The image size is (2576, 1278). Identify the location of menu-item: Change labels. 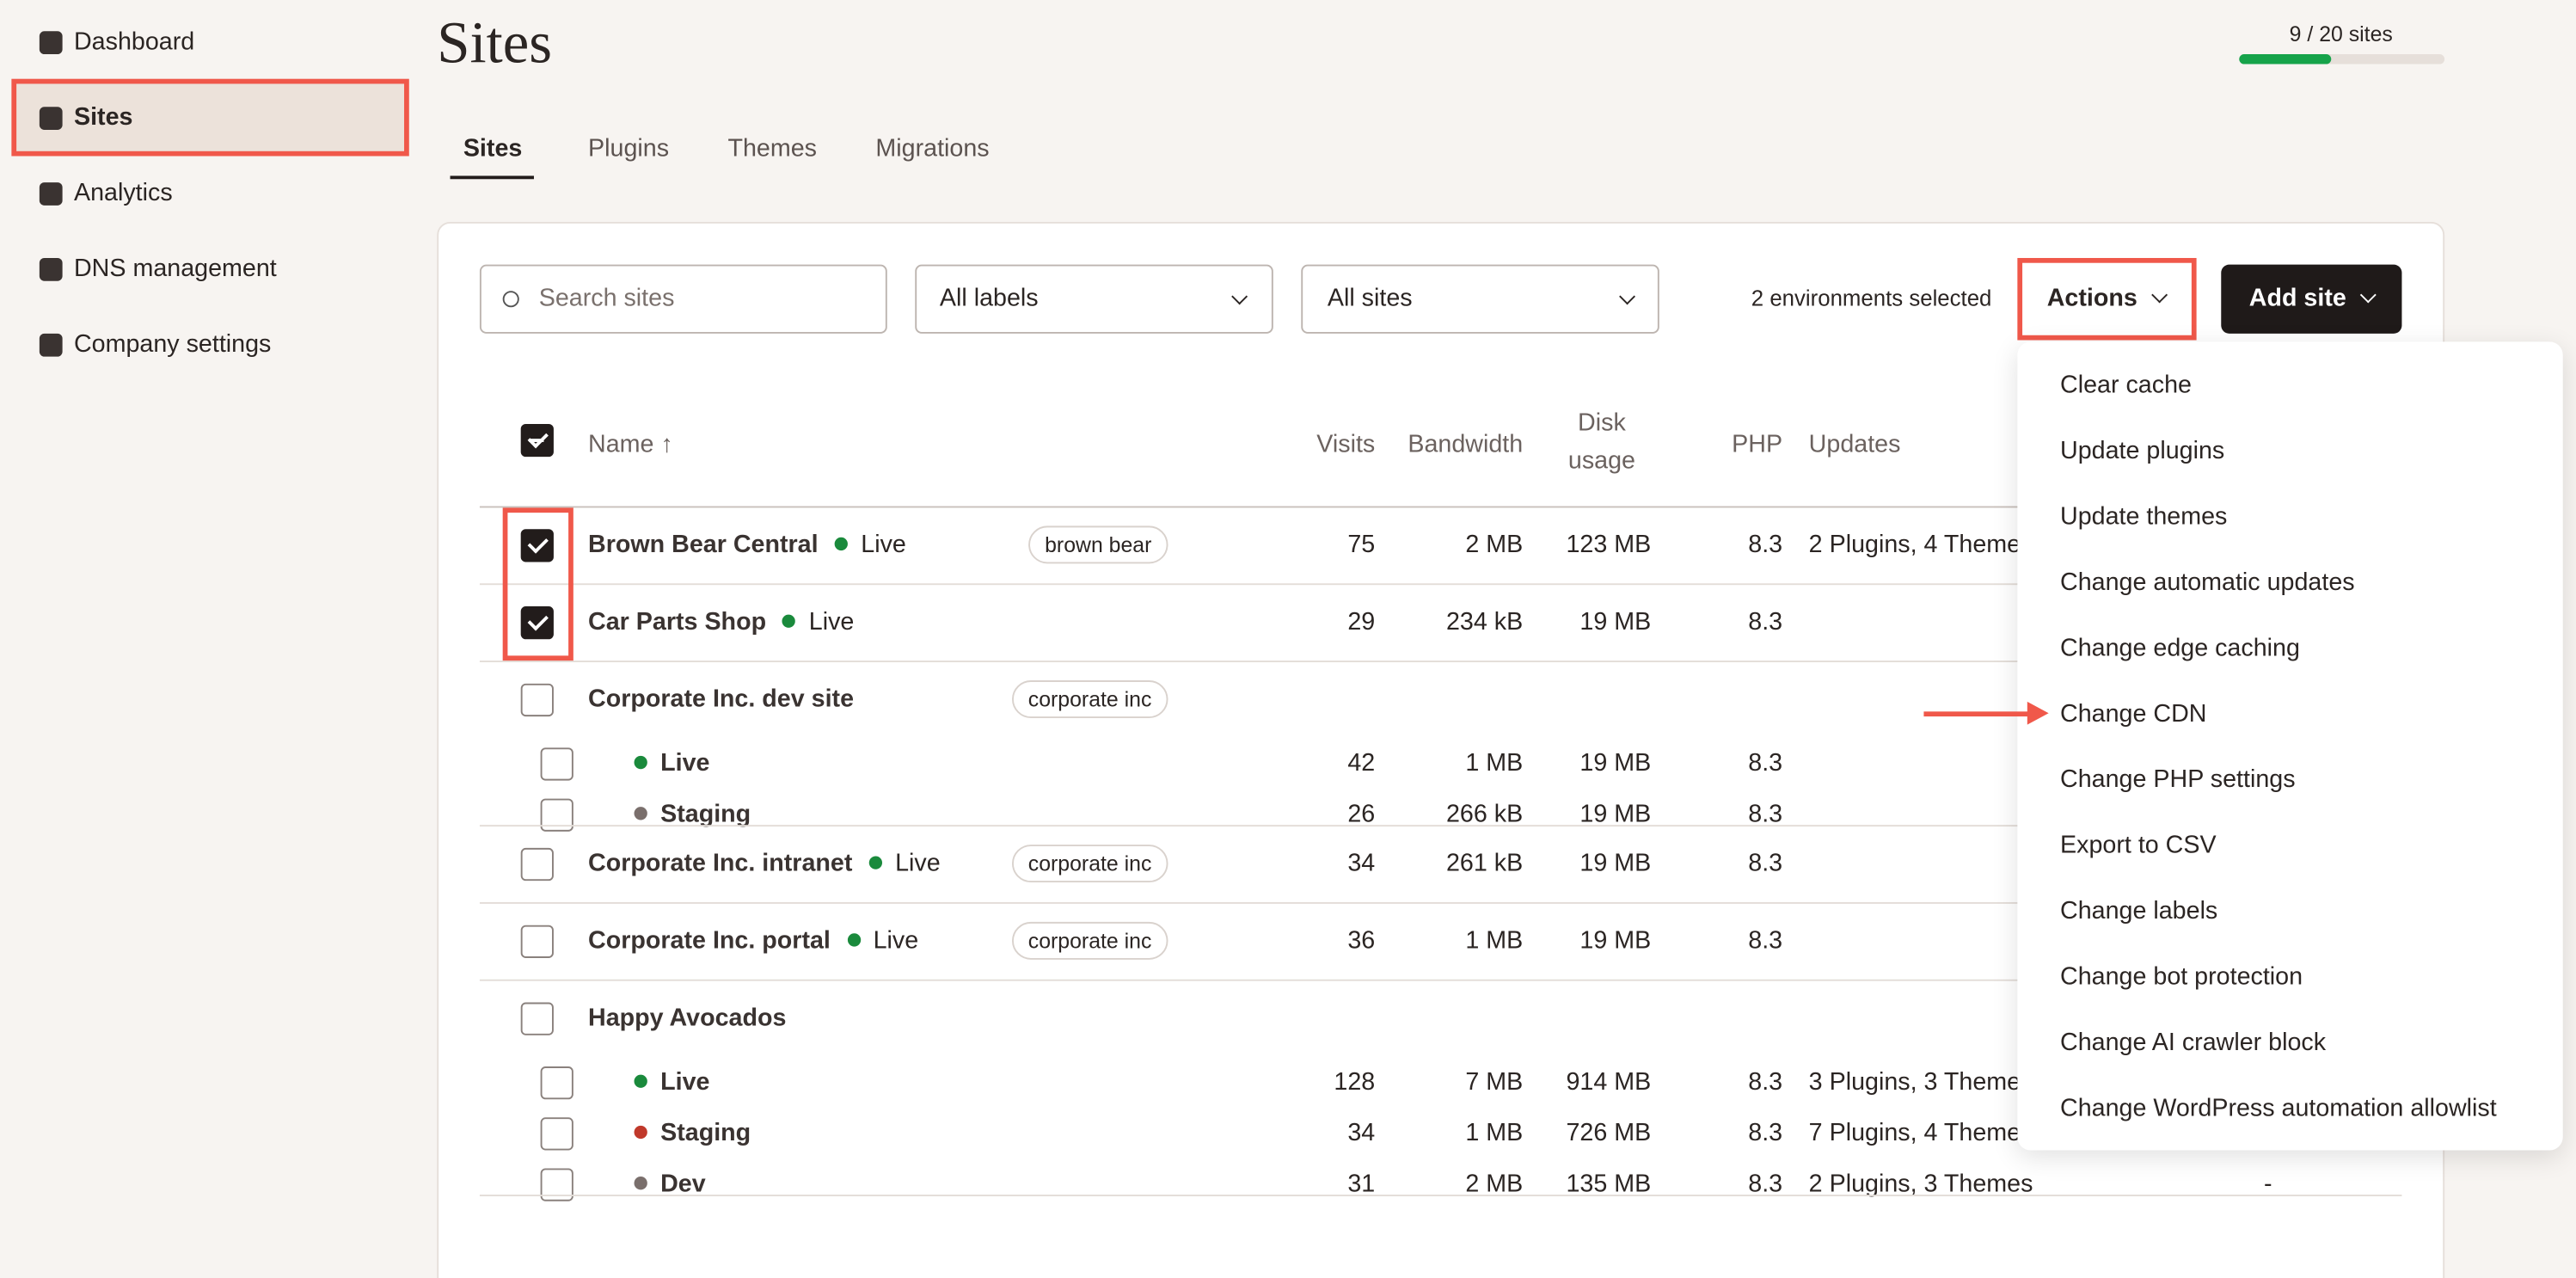
(2139, 911).